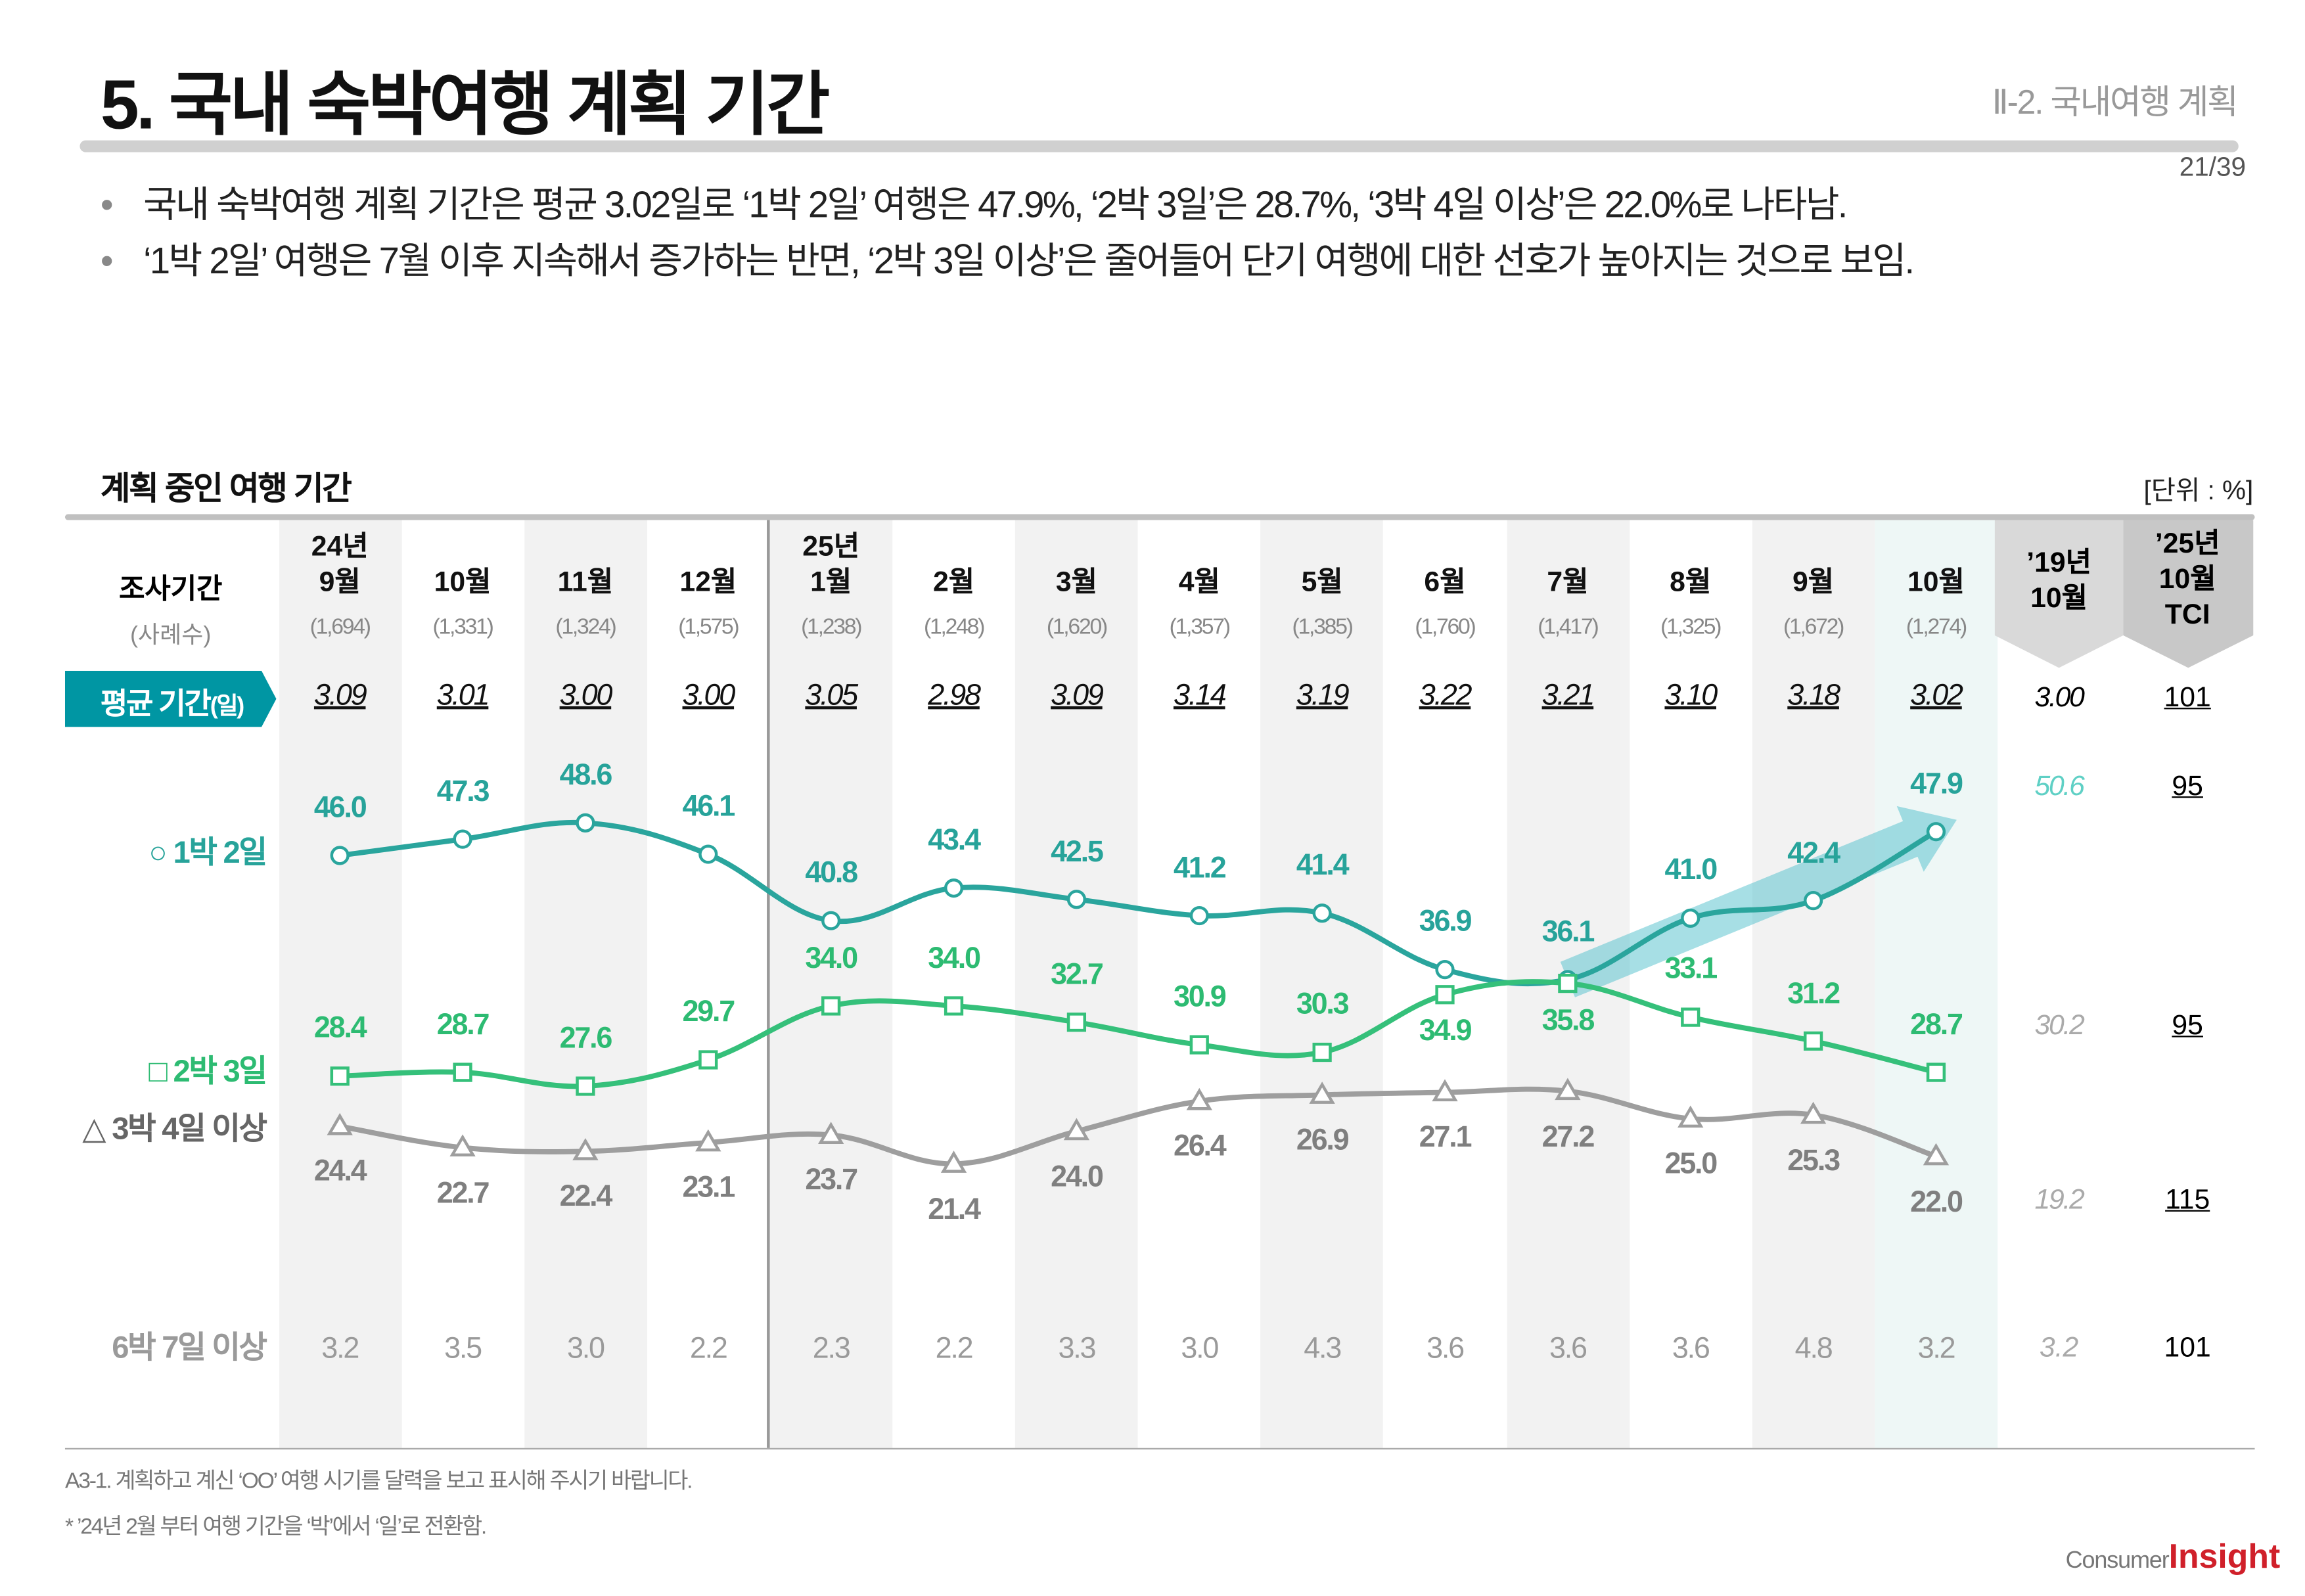  Describe the element at coordinates (1077, 852) in the screenshot. I see `data-label-1n2d: 42.5` at that location.